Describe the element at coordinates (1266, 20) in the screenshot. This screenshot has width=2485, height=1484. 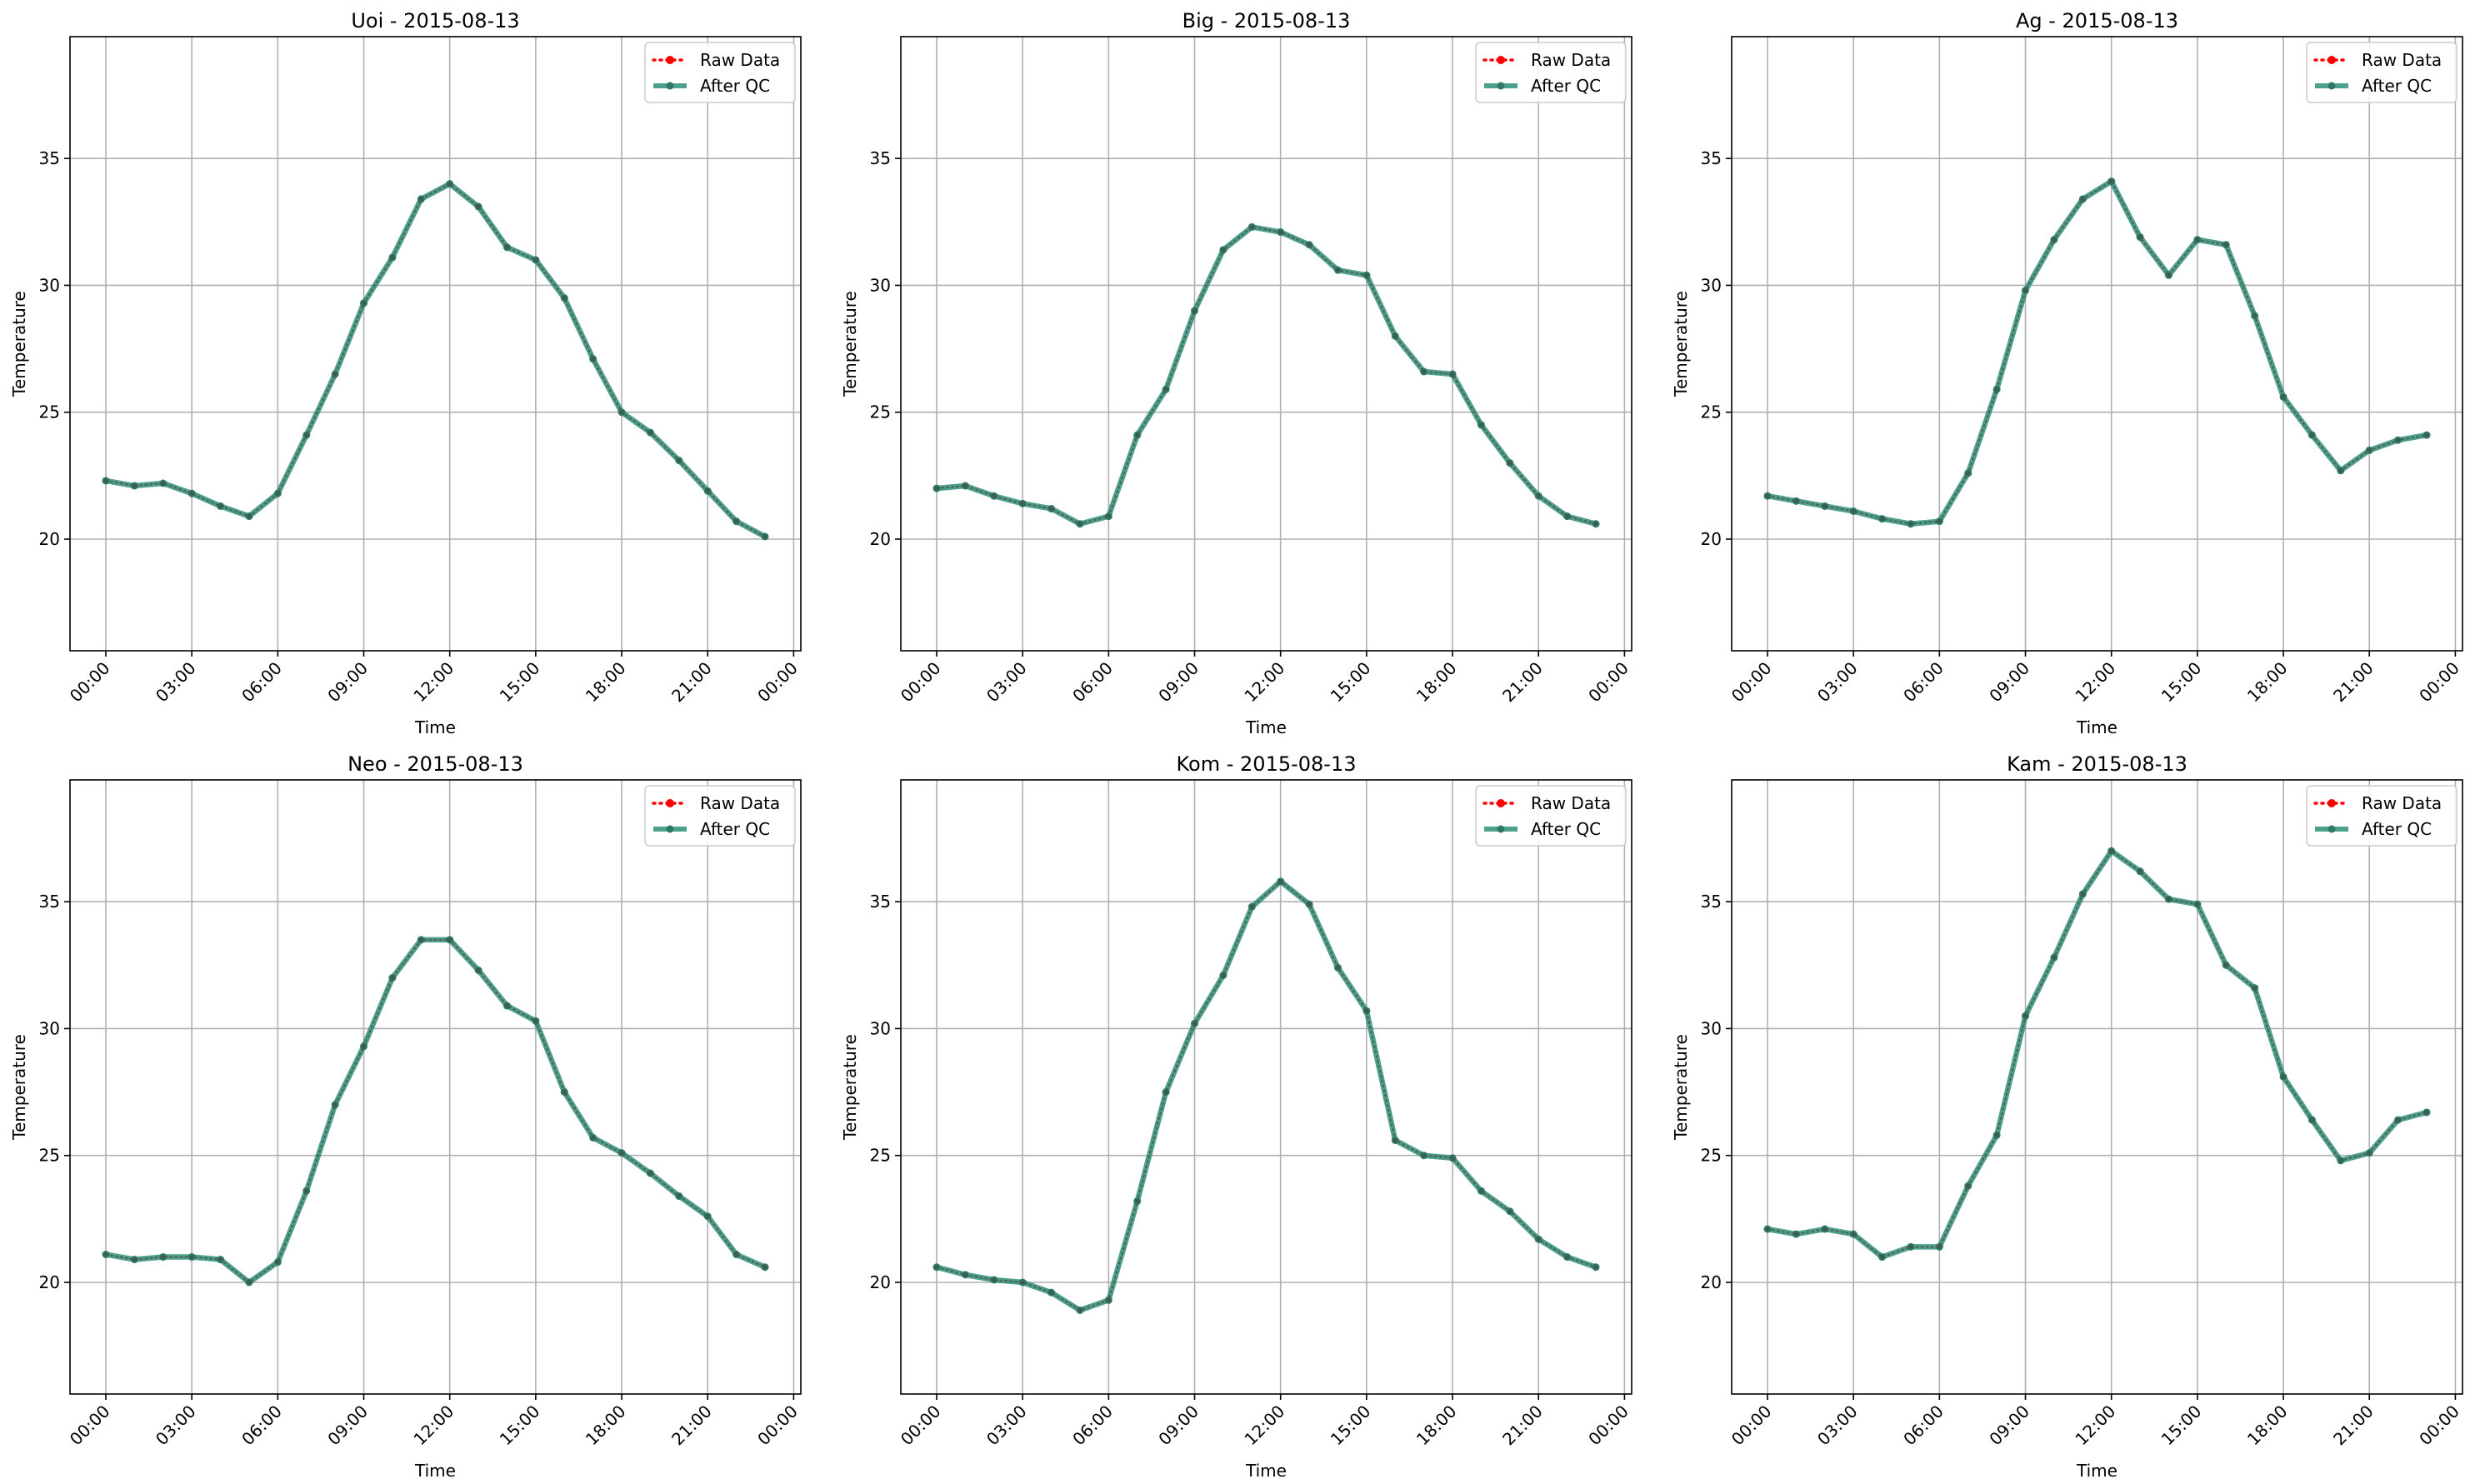
I see `subplot-title: Big - 2015-08-13` at that location.